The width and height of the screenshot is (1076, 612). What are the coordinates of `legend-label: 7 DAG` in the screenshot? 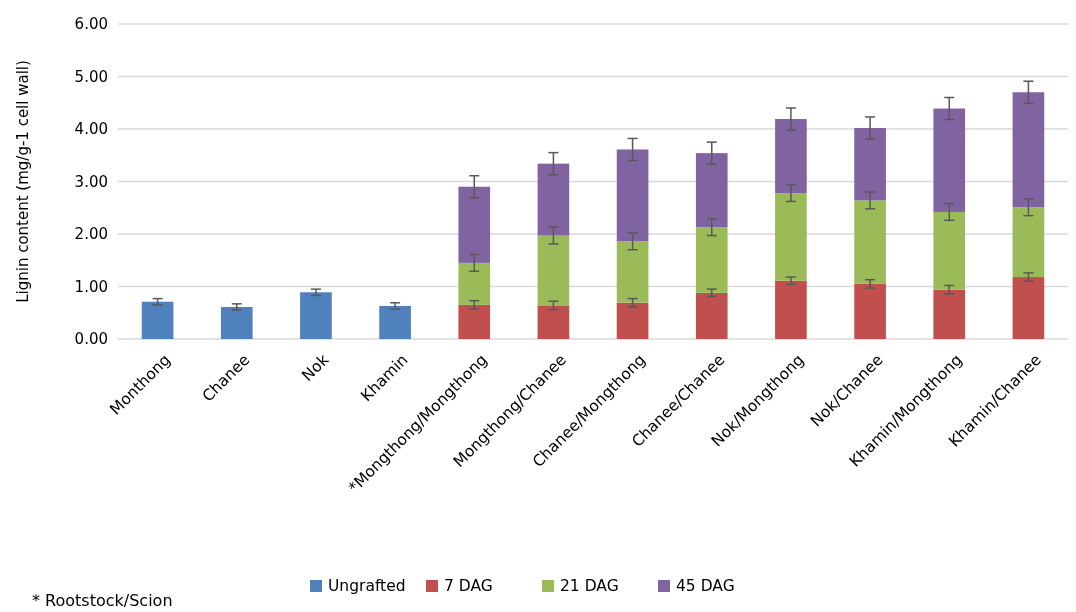 It's located at (468, 586).